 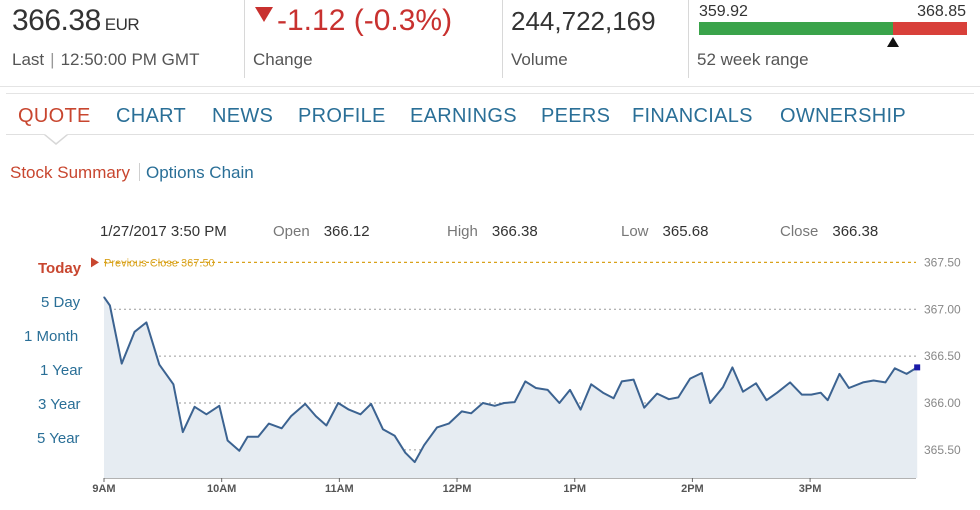 What do you see at coordinates (199, 172) in the screenshot?
I see `options-chain-link: Options Chain` at bounding box center [199, 172].